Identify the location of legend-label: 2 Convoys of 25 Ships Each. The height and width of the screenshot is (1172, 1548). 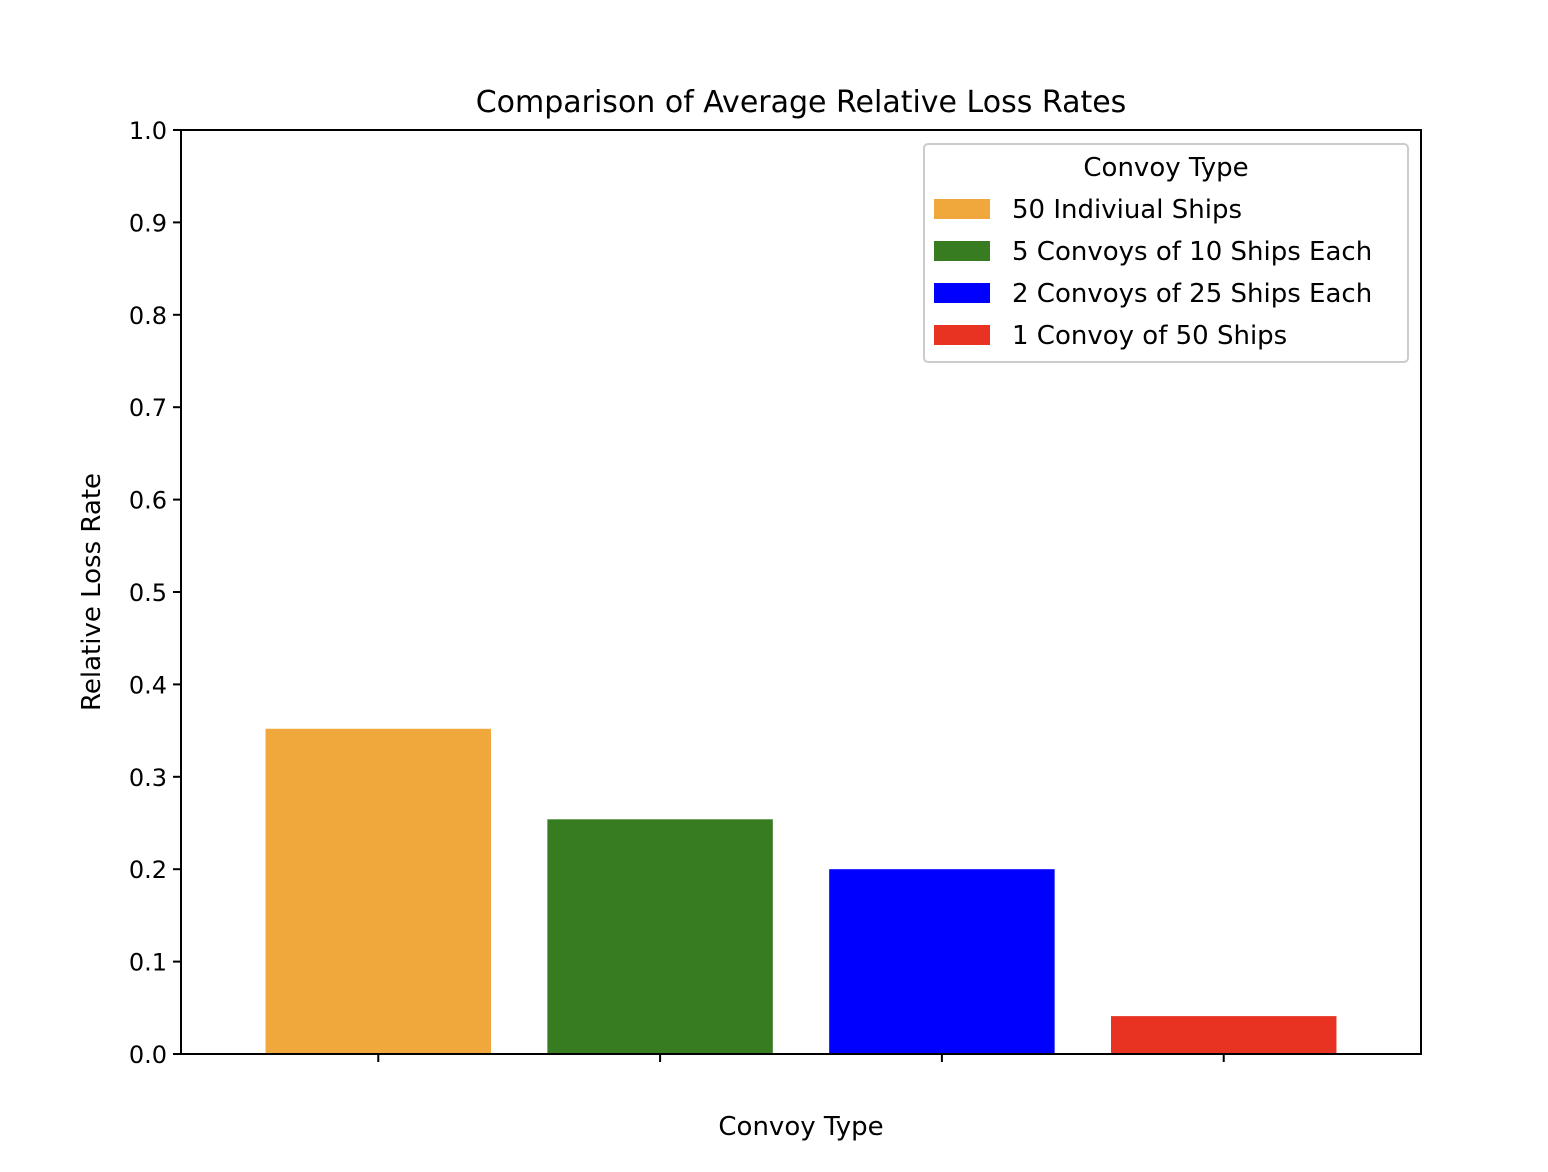
(1192, 294).